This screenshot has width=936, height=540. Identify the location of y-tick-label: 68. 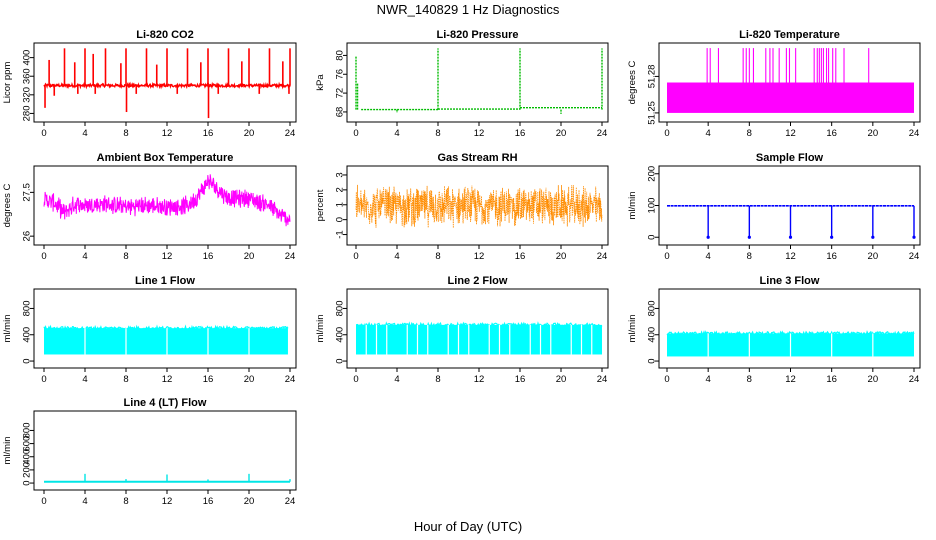
(339, 112).